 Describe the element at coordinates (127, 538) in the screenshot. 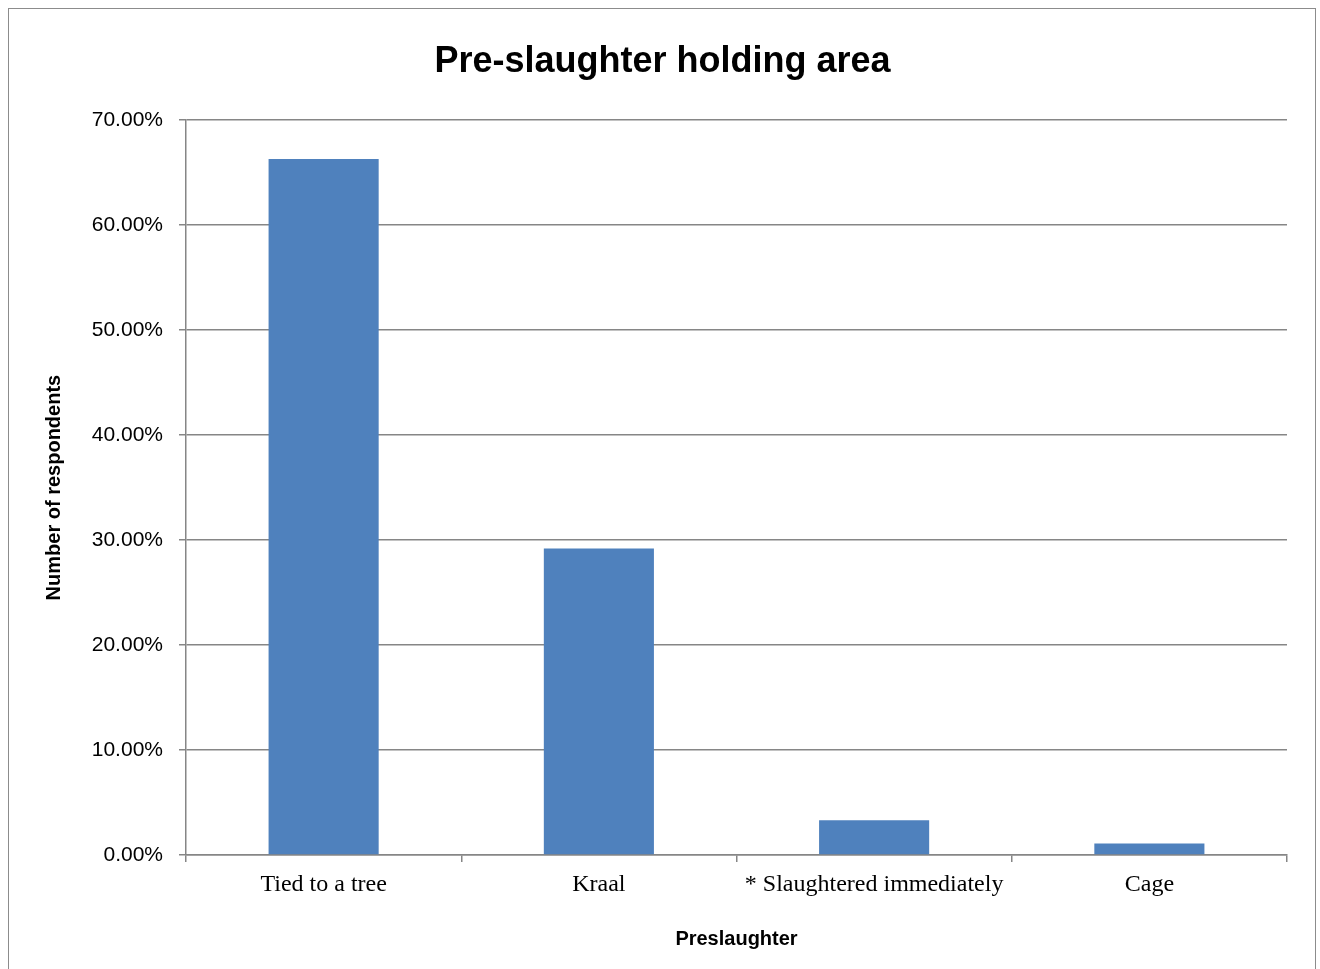

I see `y-tick-label: 30.00%` at that location.